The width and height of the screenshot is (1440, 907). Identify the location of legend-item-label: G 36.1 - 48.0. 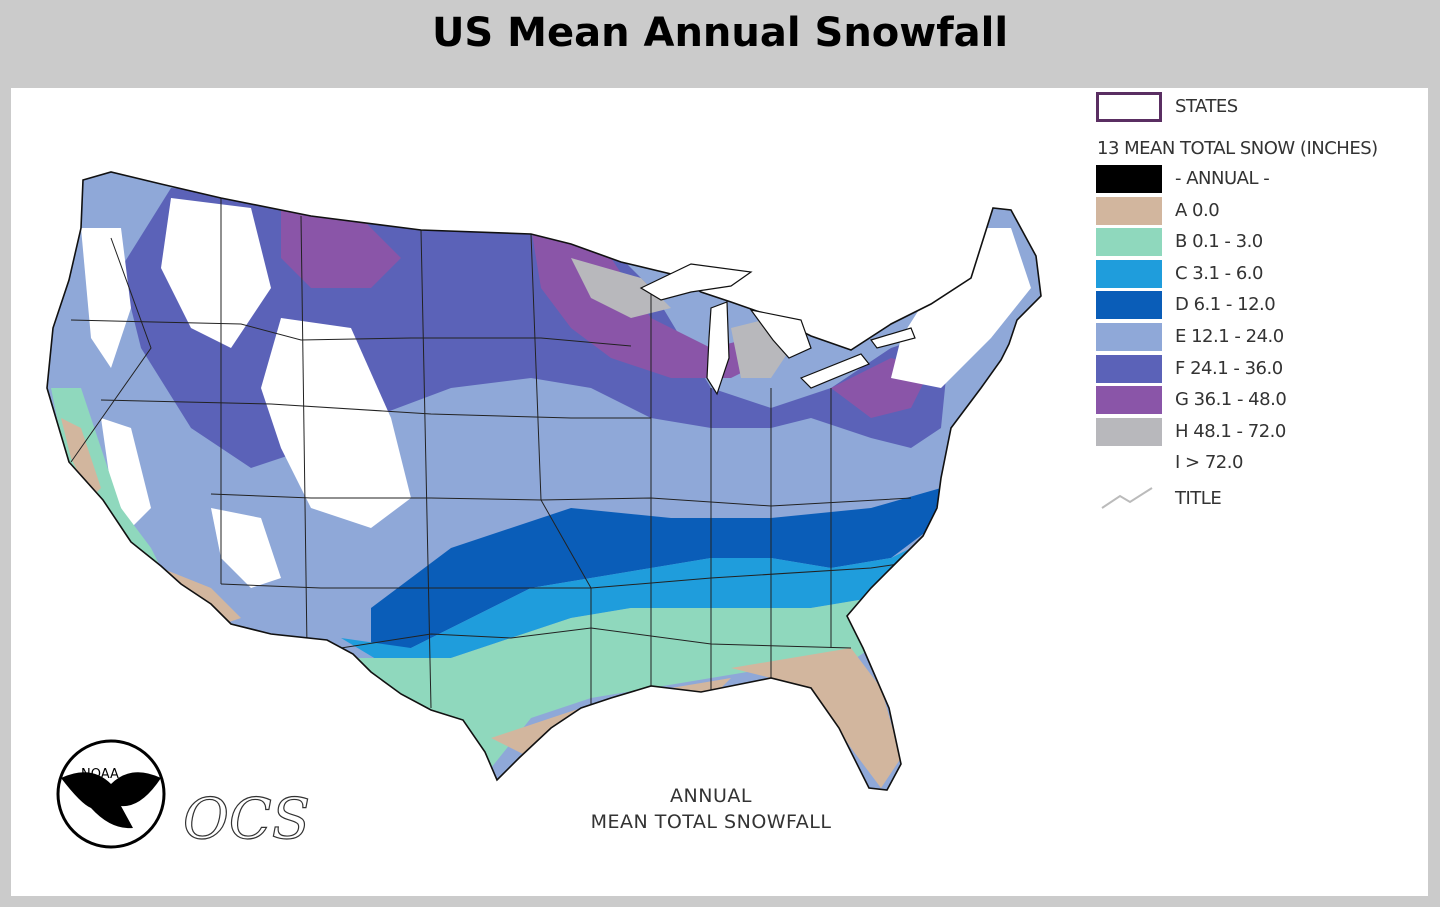
(1231, 400).